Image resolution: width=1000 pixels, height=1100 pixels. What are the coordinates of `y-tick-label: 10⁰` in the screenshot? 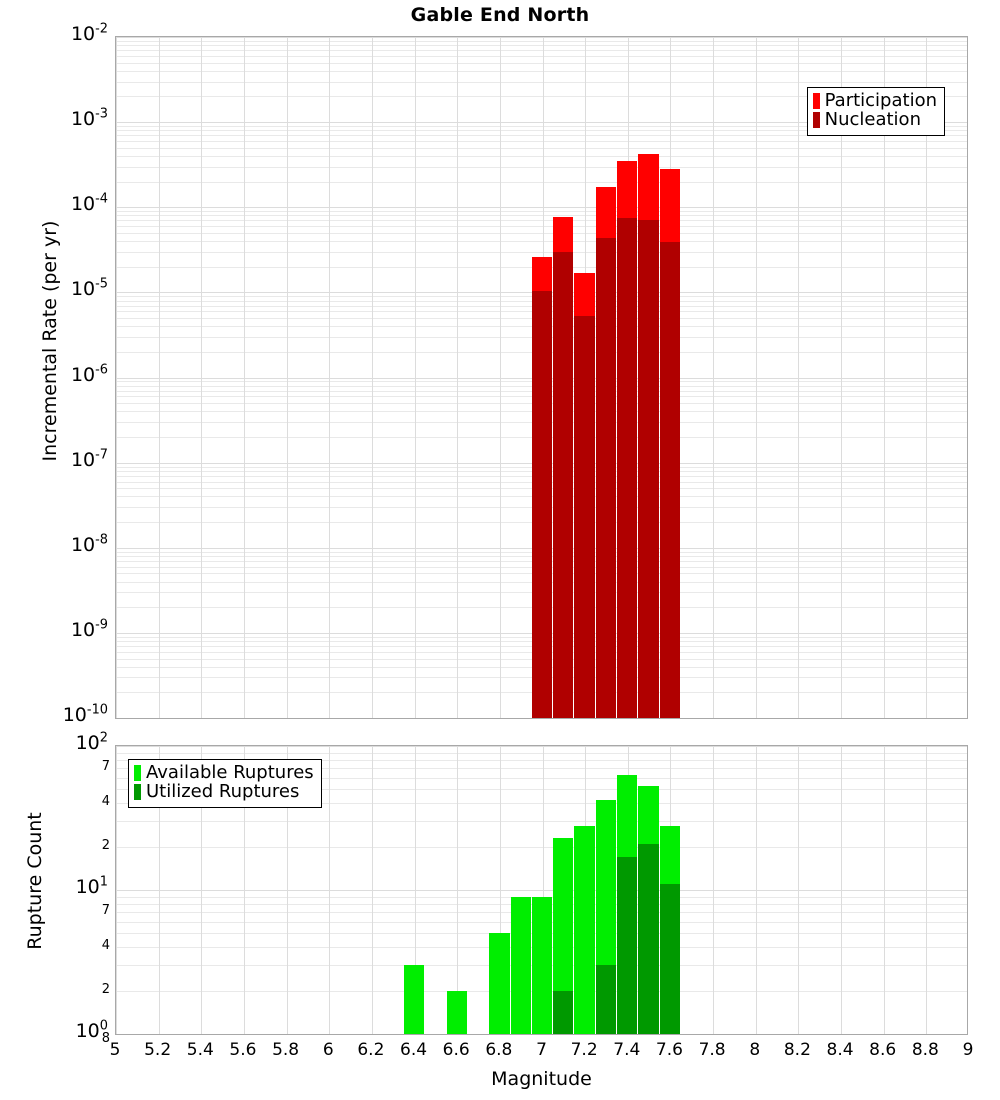 It's located at (91, 1030).